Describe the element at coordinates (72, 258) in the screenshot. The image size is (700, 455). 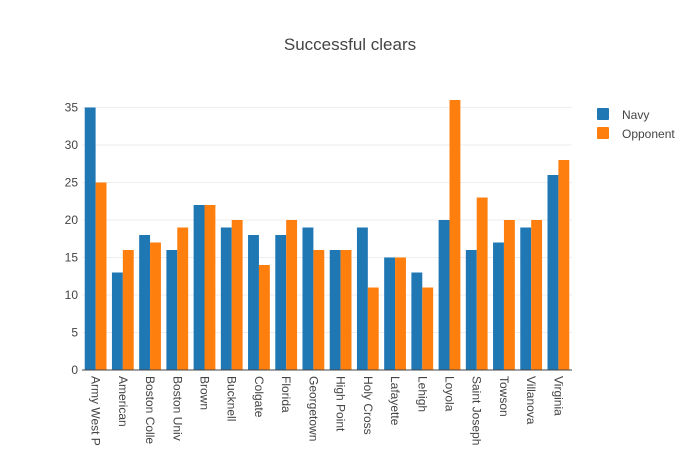
I see `y-tick-label: 15` at that location.